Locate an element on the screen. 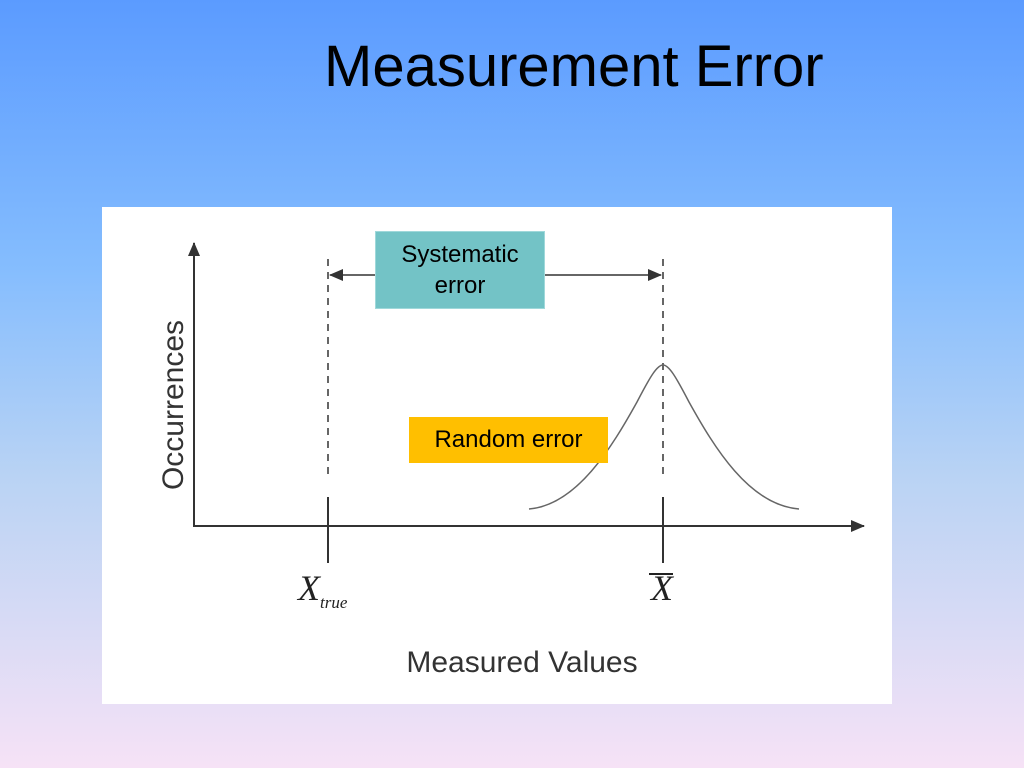 The image size is (1024, 768). y-axis-label: Occurrences is located at coordinates (173, 405).